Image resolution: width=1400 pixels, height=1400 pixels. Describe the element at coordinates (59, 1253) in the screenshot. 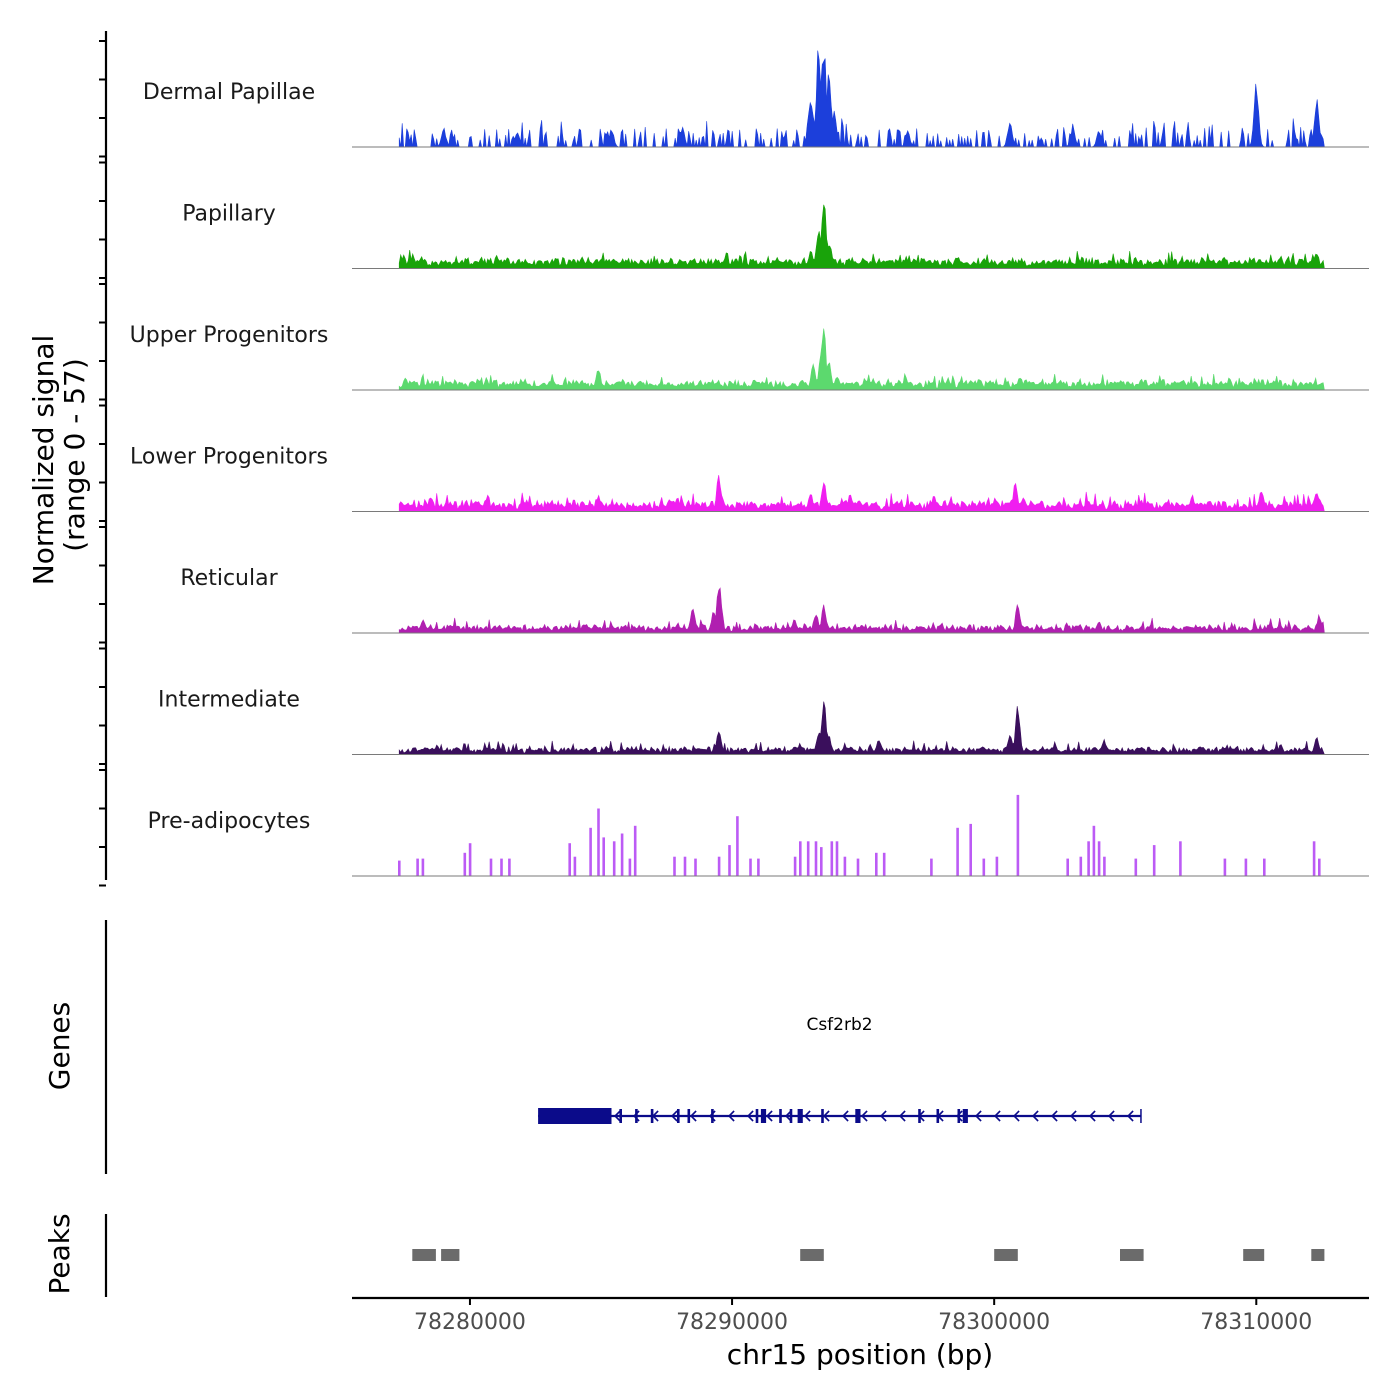

I see `peaks-axis-title: Peaks` at that location.